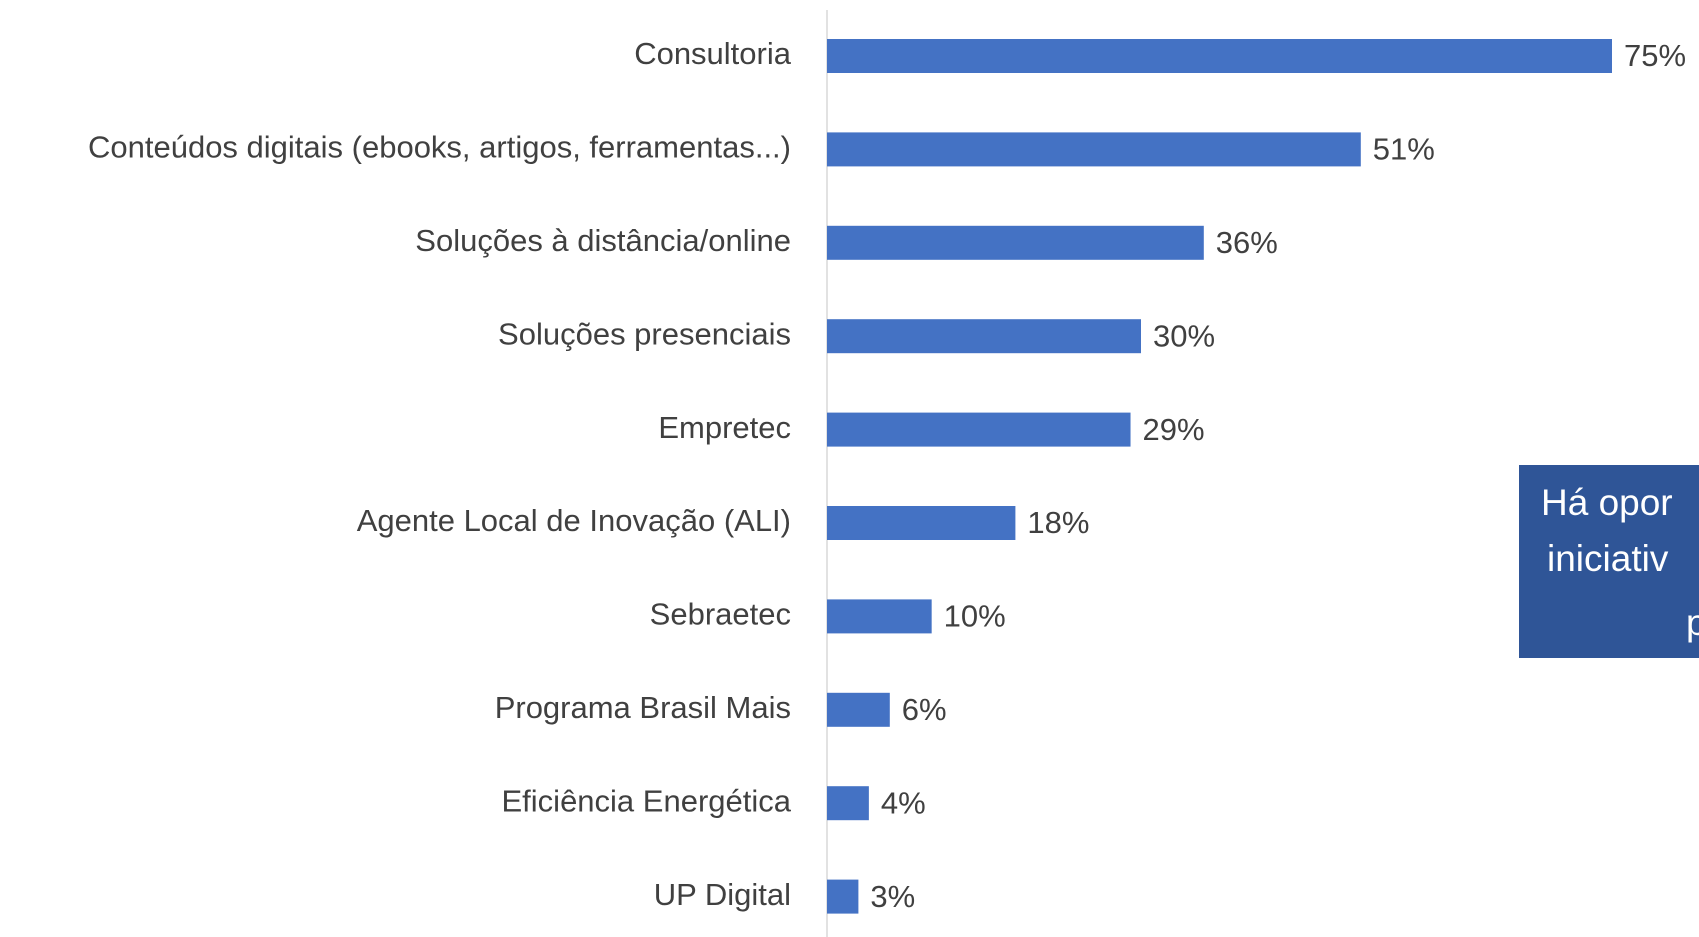  Describe the element at coordinates (903, 802) in the screenshot. I see `value-label: 4%` at that location.